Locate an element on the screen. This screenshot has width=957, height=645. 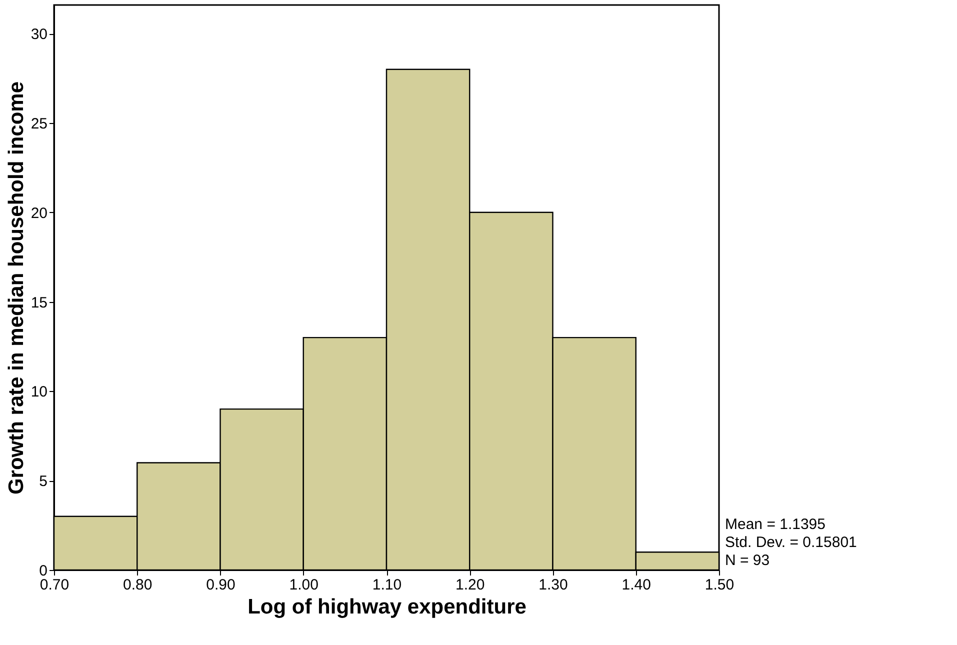
y-tick-label: 5 is located at coordinates (43, 481).